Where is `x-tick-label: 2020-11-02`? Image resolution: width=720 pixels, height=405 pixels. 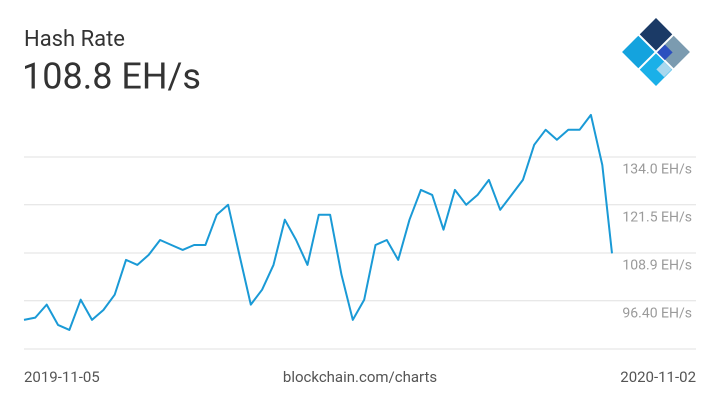
x-tick-label: 2020-11-02 is located at coordinates (658, 377).